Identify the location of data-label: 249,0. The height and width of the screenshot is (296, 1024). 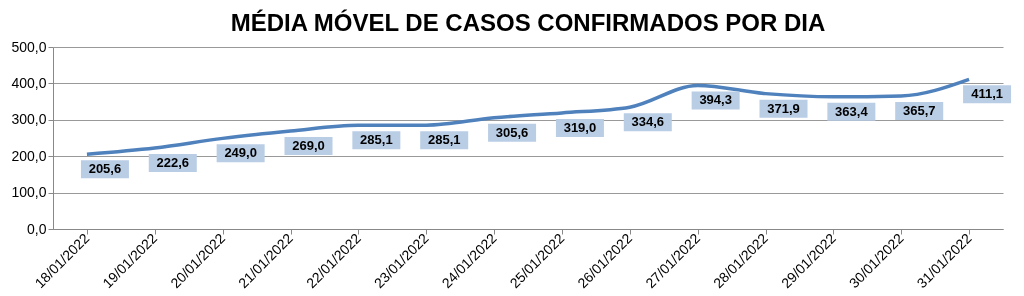
(240, 153).